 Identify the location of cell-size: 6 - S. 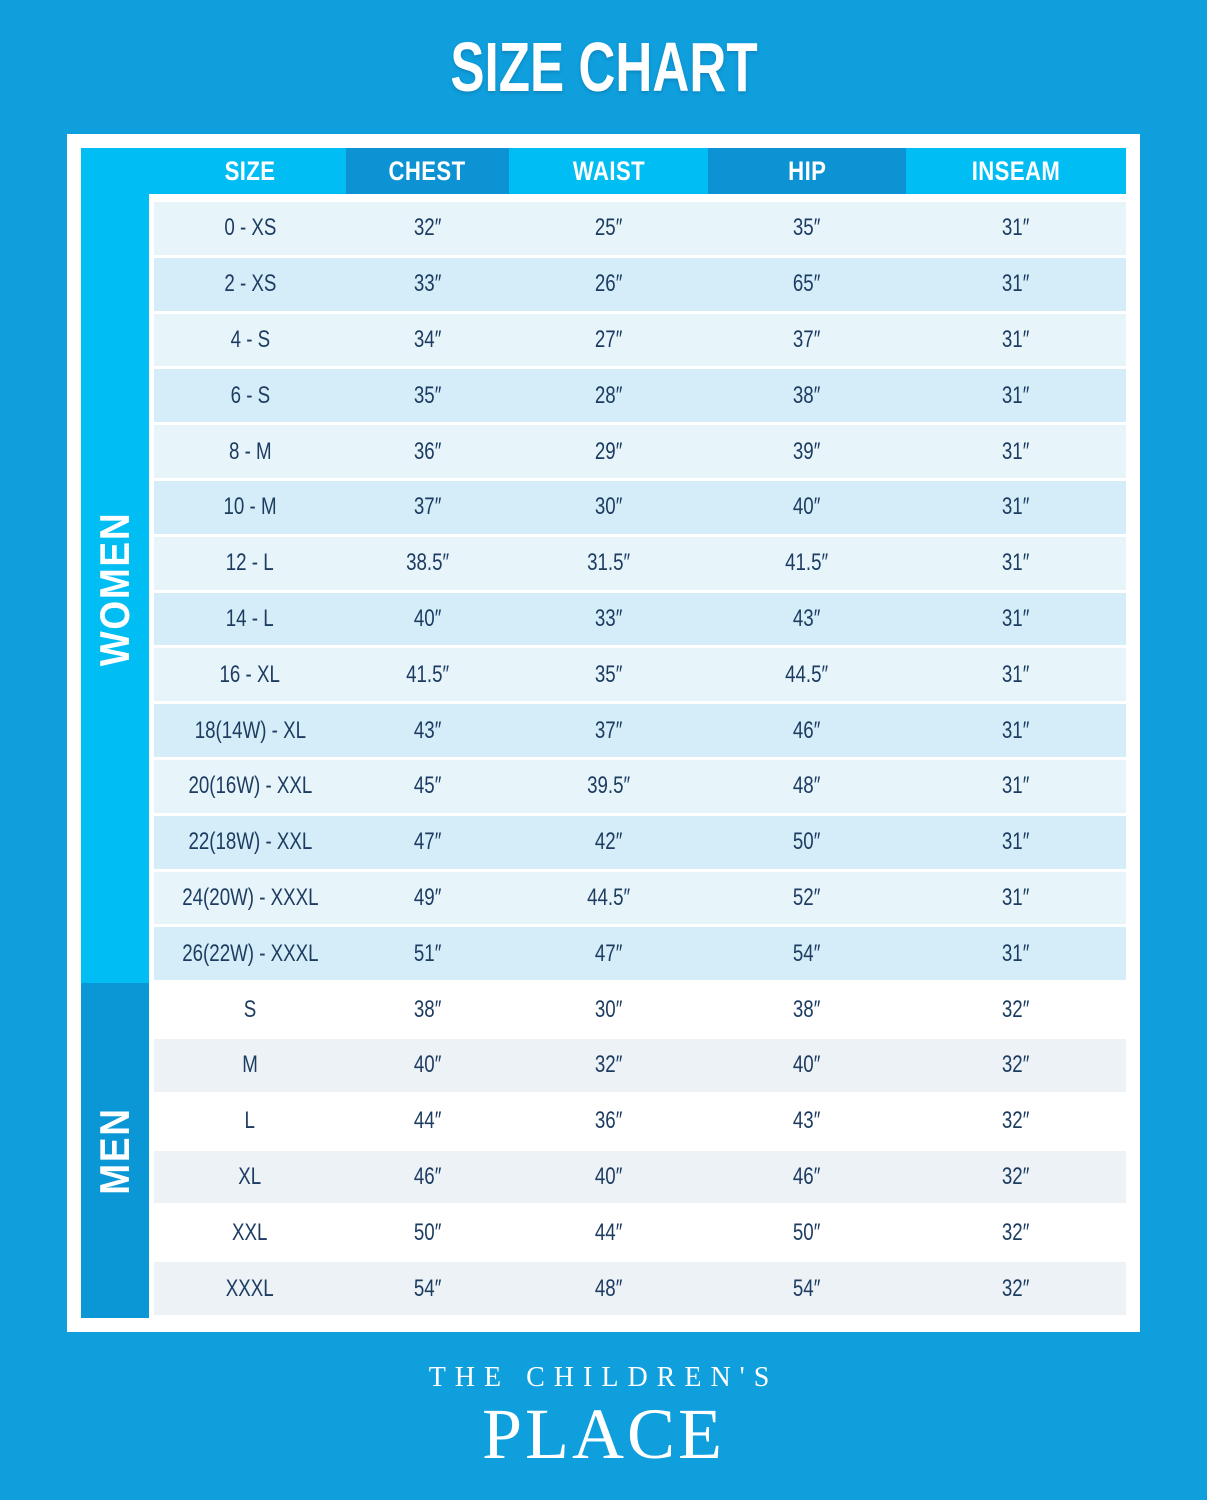
(250, 396).